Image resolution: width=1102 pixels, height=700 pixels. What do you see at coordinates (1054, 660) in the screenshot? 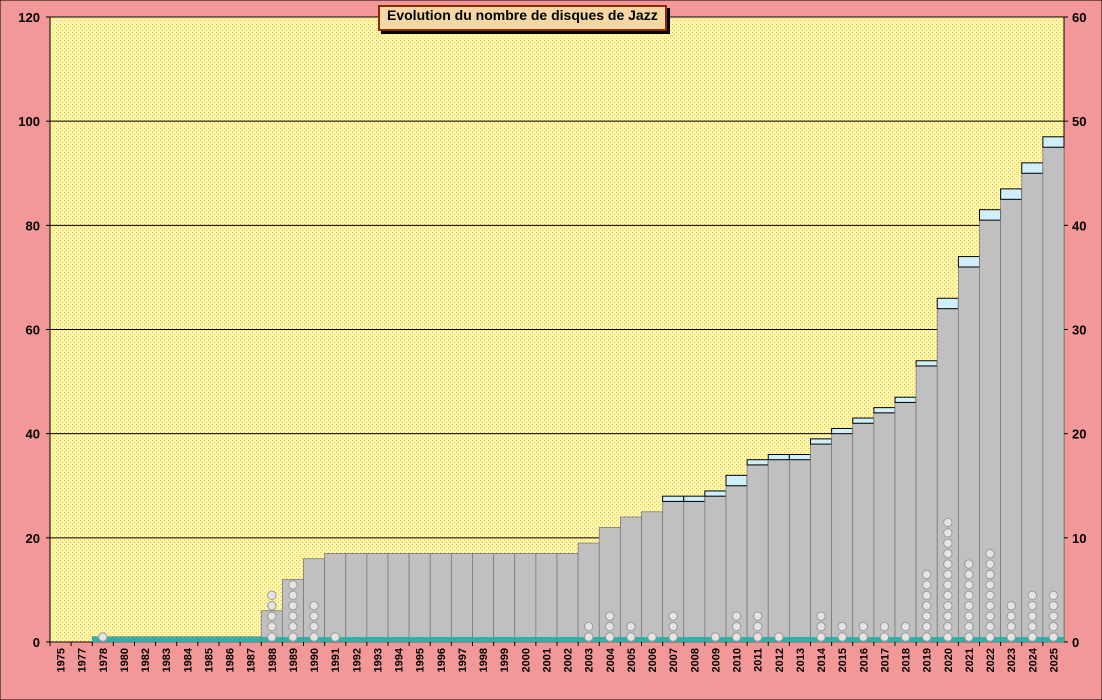
I see `x-tick-label: 2025` at bounding box center [1054, 660].